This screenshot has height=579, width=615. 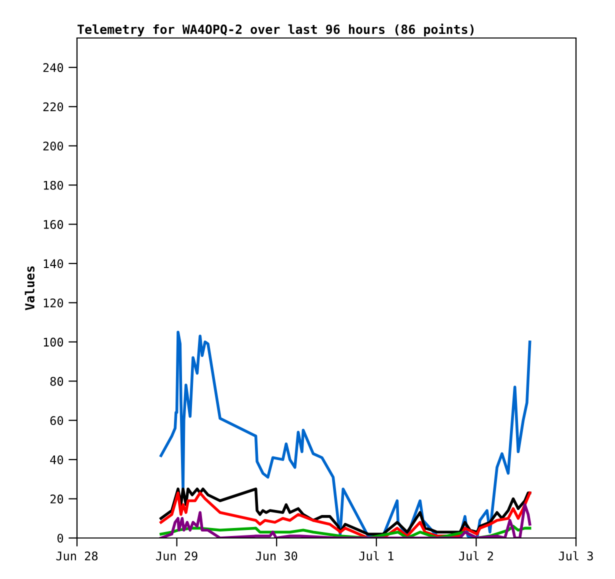 I want to click on x-tick-label: Jun 29, so click(x=177, y=555).